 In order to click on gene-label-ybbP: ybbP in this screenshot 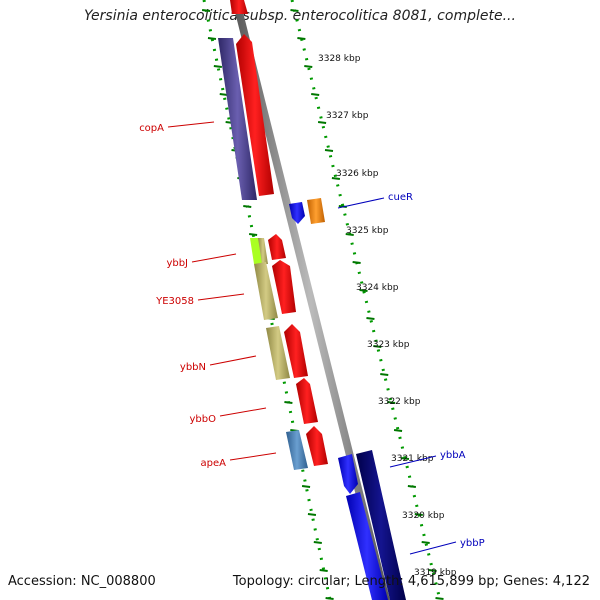, I will do `click(472, 543)`.